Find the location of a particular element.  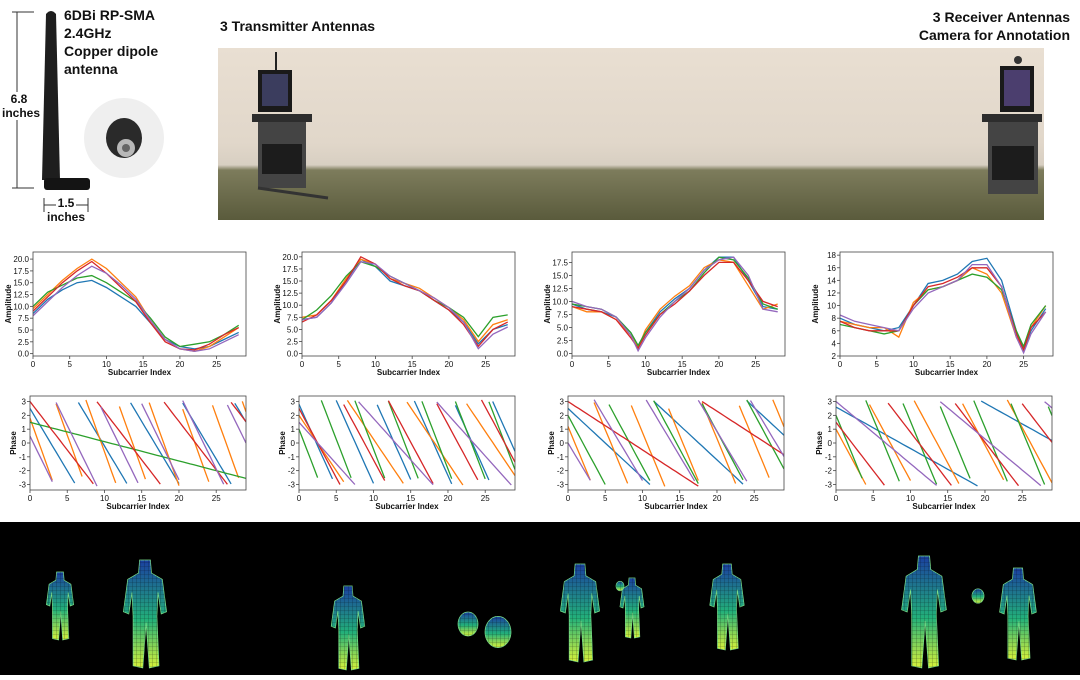

y-tick-label: 12.5 is located at coordinates (21, 295).